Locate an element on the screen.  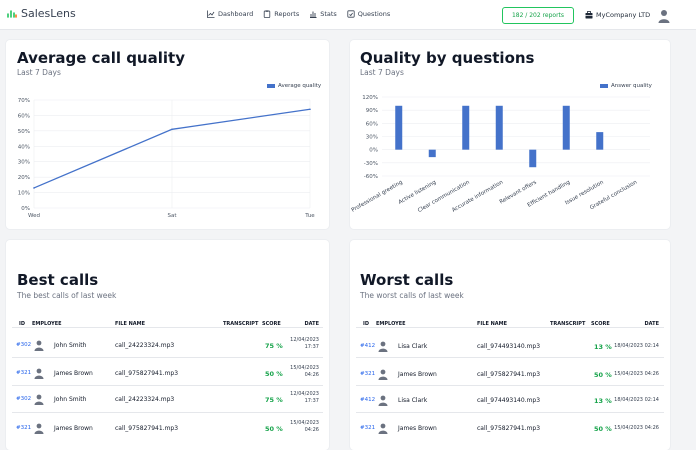
avg-chart-legend: Average quality is located at coordinates (294, 86).